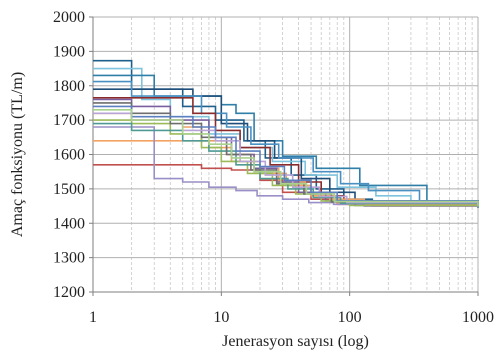 The width and height of the screenshot is (498, 352). Describe the element at coordinates (221, 317) in the screenshot. I see `x-tick-label: 10` at that location.